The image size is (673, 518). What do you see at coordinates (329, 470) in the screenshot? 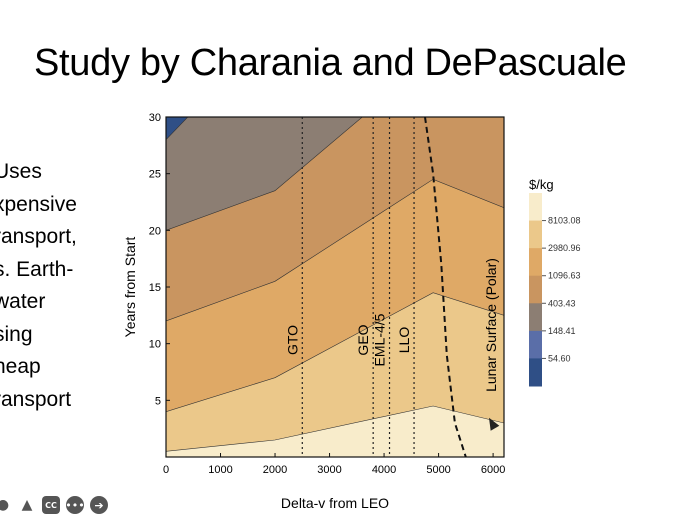
I see `x-tick-label: 3000` at bounding box center [329, 470].